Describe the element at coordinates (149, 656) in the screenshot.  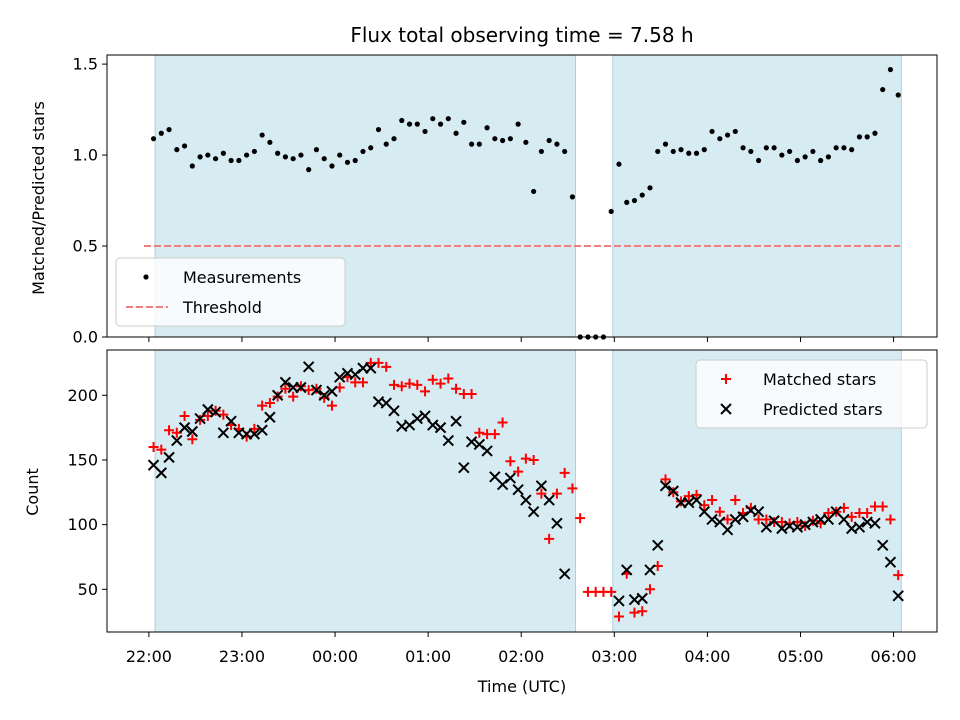
I see `x-tick-label: 22:00` at that location.